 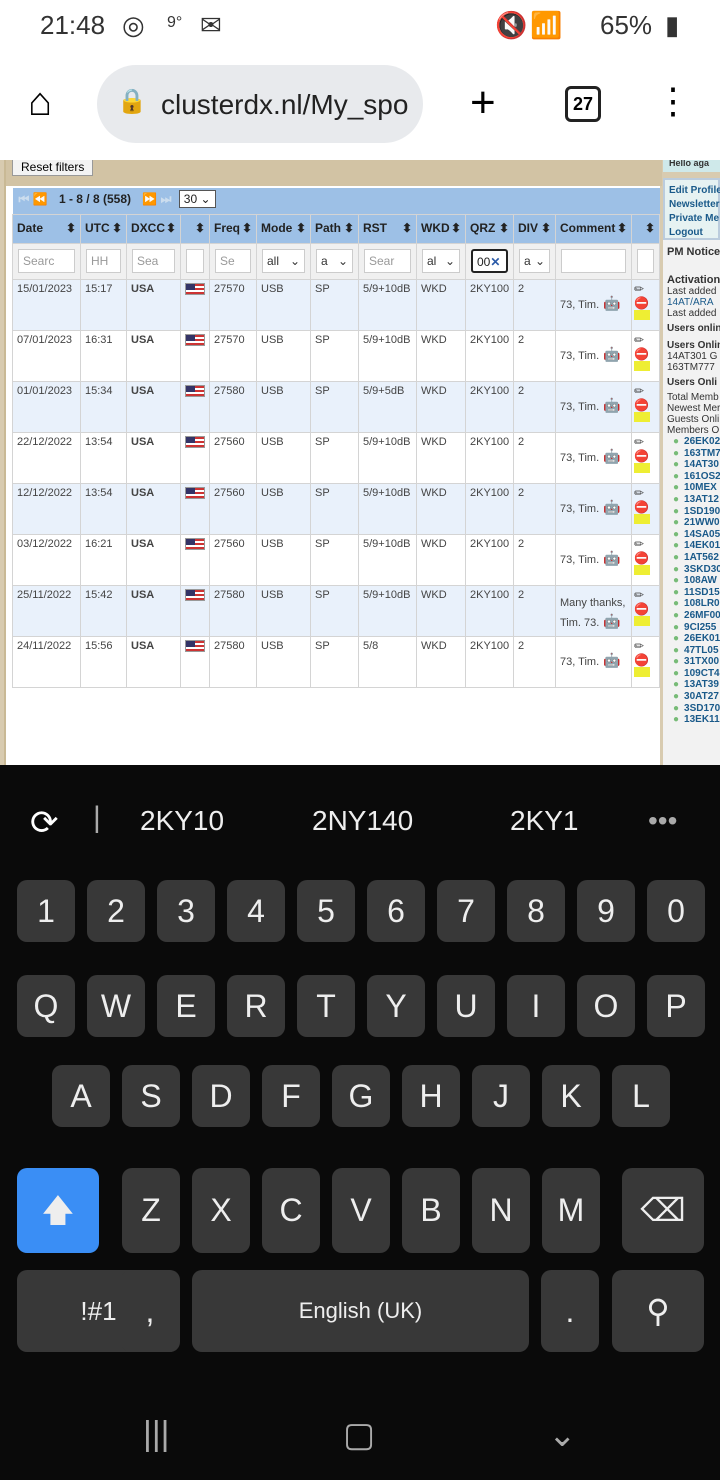 I want to click on key-1: 1, so click(x=46, y=911).